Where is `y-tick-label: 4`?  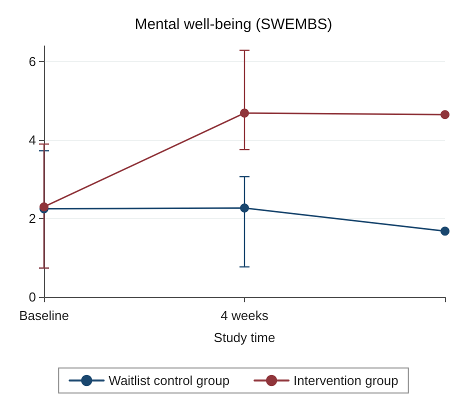 y-tick-label: 4 is located at coordinates (32, 140).